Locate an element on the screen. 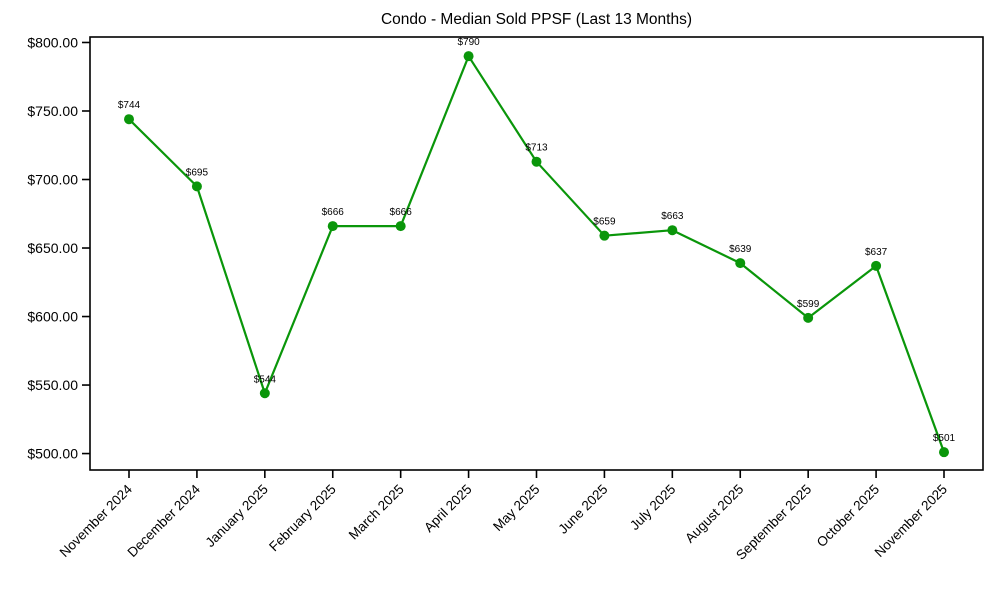  x-tick-label: January 2025 is located at coordinates (236, 516).